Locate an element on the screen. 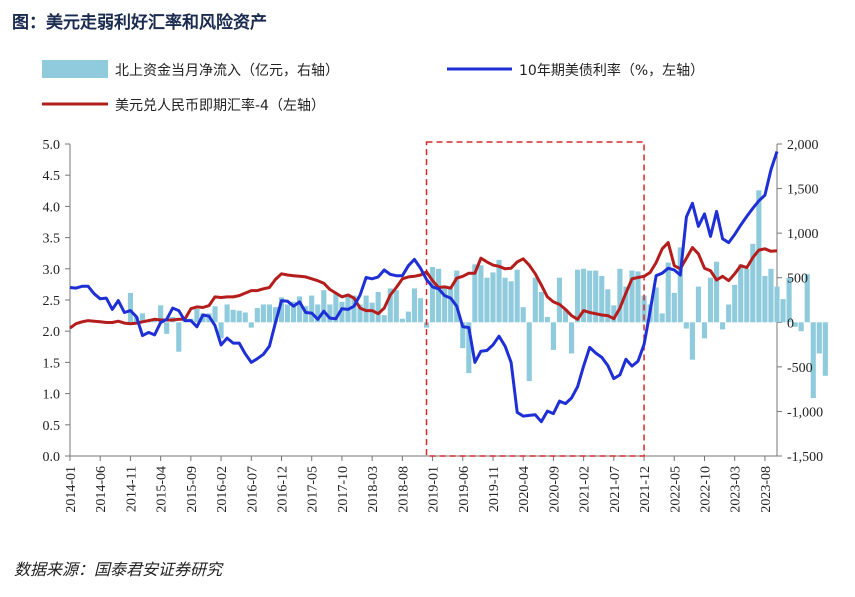 Image resolution: width=855 pixels, height=597 pixels. x-tick-label: 2022-05 is located at coordinates (675, 489).